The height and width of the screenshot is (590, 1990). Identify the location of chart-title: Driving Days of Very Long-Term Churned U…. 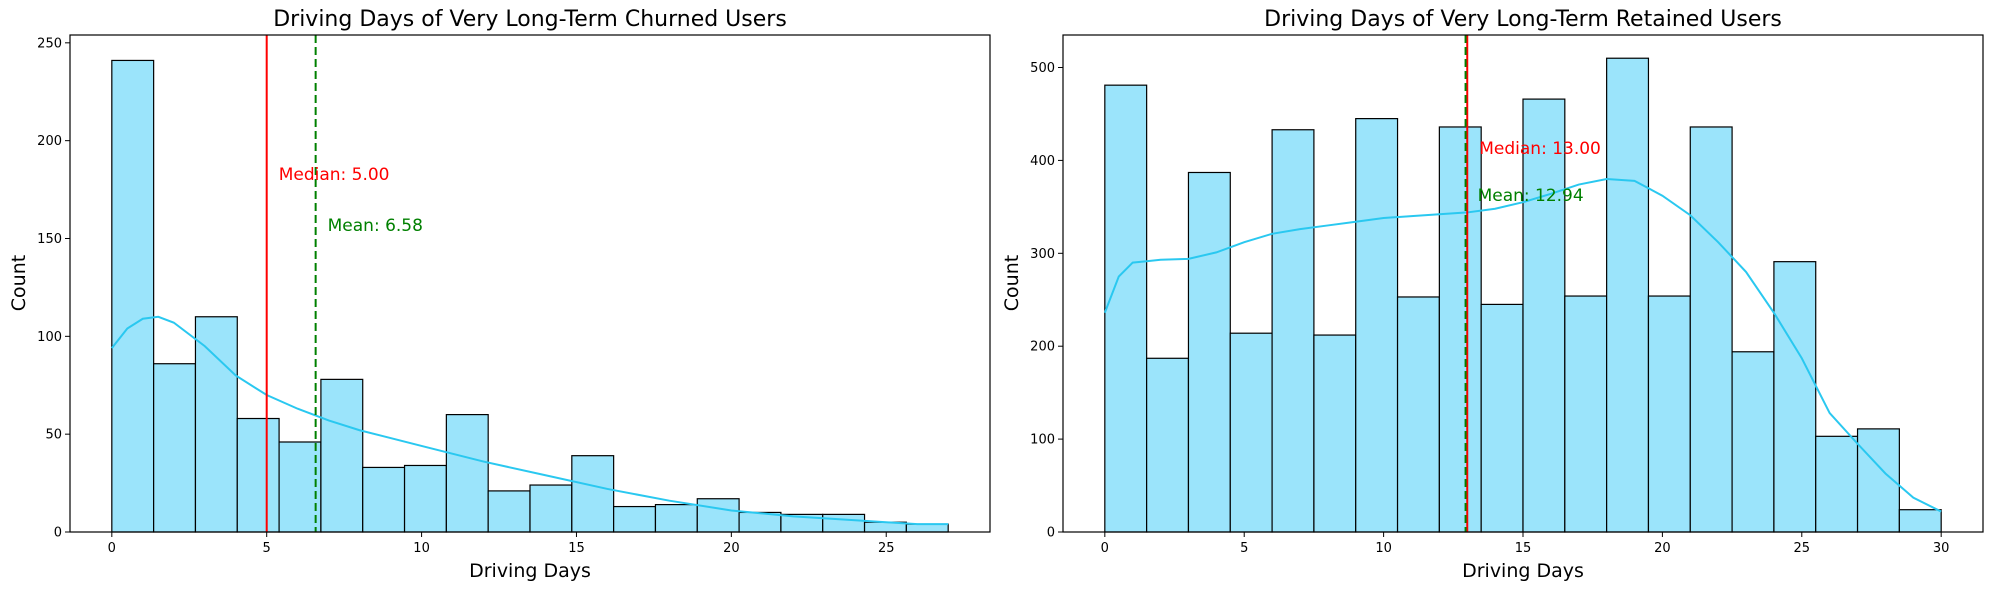
(530, 19).